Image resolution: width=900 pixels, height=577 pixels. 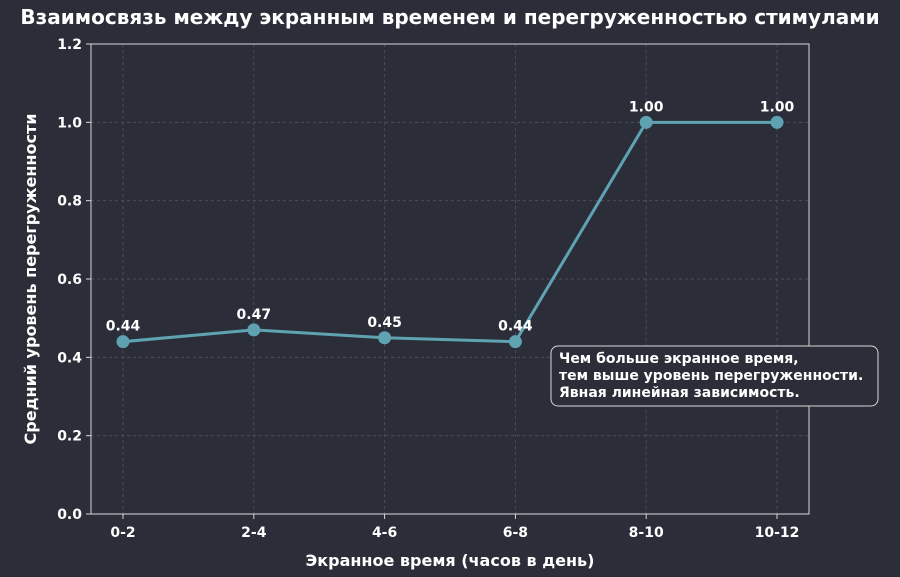 What do you see at coordinates (450, 560) in the screenshot?
I see `x-axis-label: Экранное время (часов в день)` at bounding box center [450, 560].